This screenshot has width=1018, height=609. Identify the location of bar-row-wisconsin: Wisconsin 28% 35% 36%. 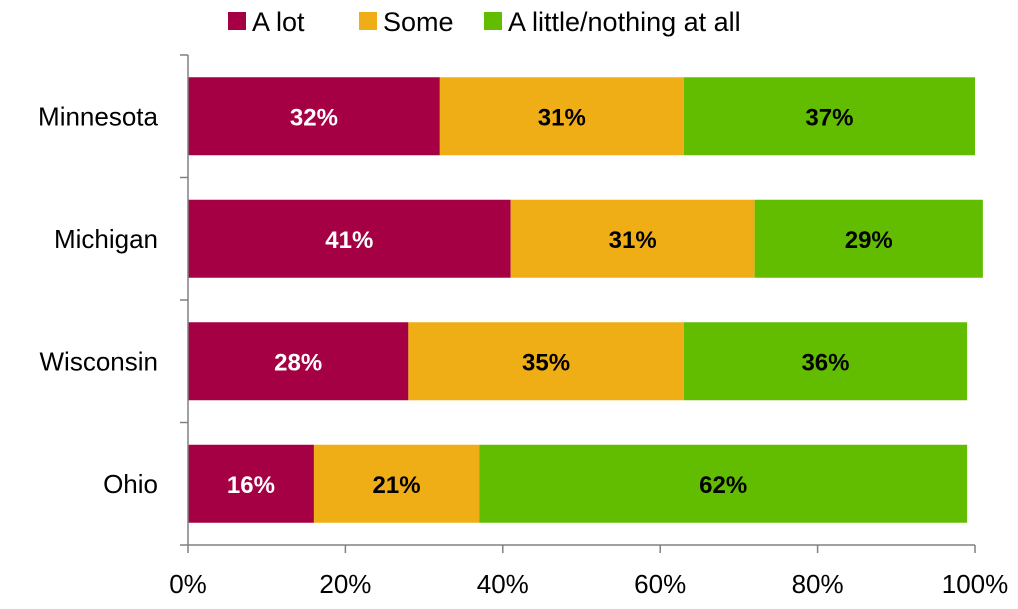
(504, 361).